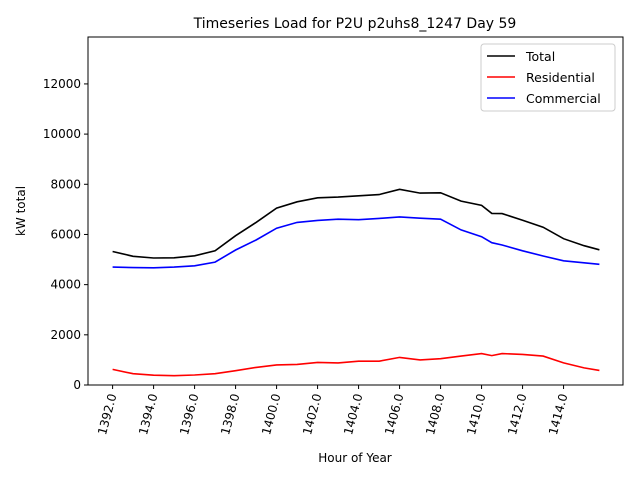  What do you see at coordinates (21, 211) in the screenshot?
I see `y-axis-label: kW total` at bounding box center [21, 211].